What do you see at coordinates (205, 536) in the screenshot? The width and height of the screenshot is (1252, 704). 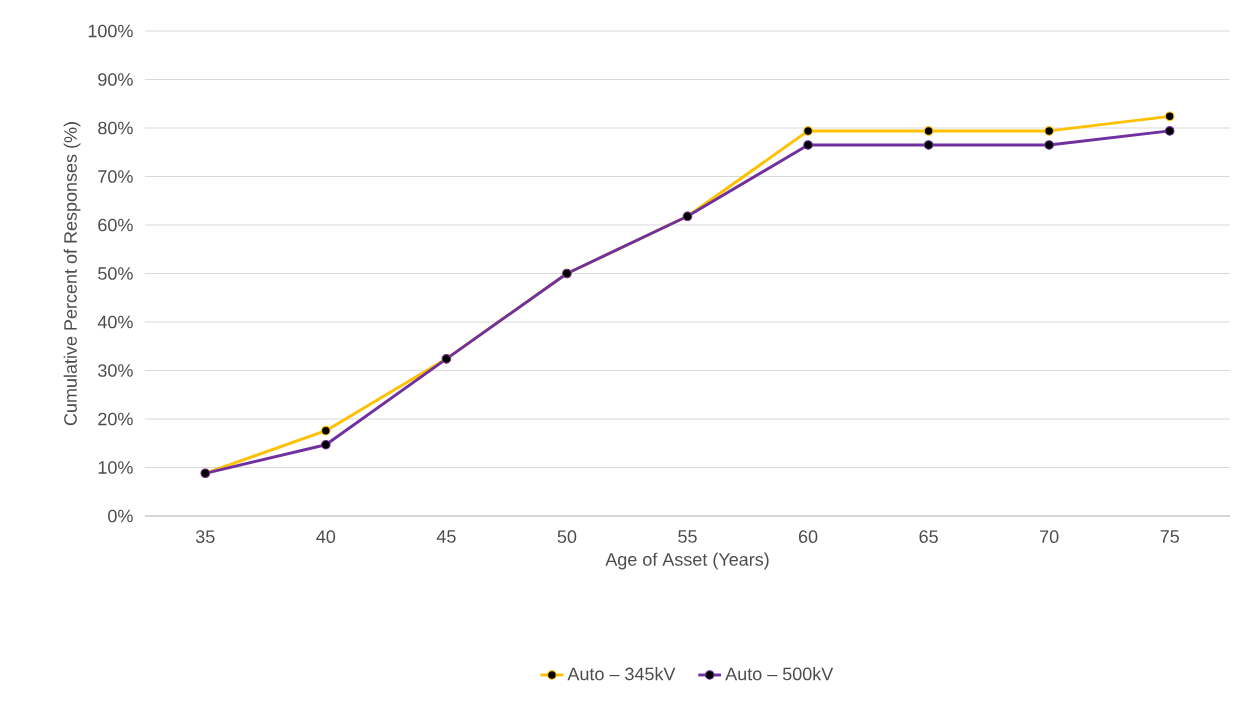 I see `x-tick-label: 35` at bounding box center [205, 536].